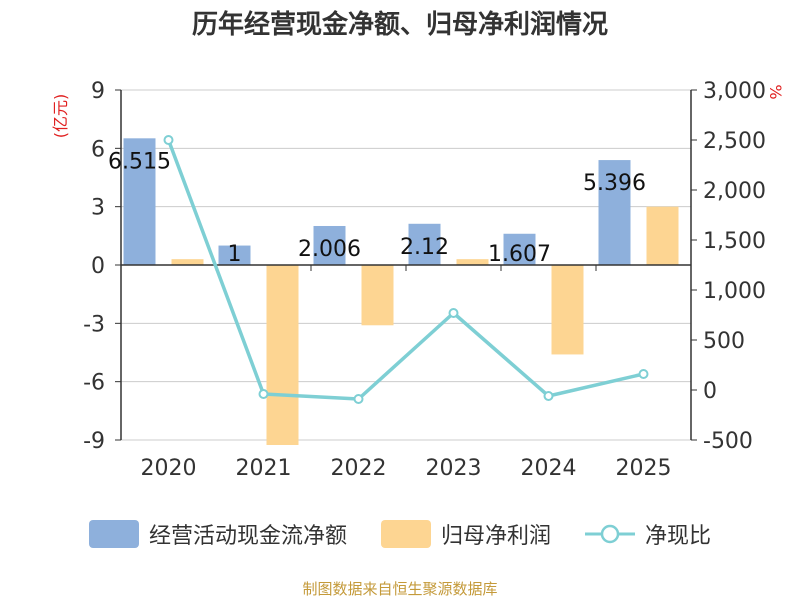 This screenshot has height=600, width=800. I want to click on y-left-tick-label: -6, so click(94, 383).